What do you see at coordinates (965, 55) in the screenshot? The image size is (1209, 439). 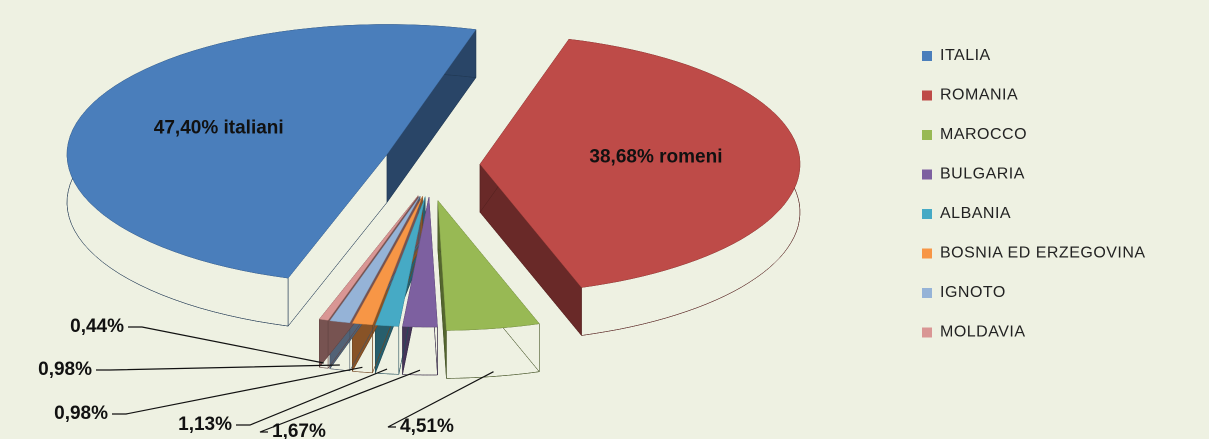 I see `legend-label: ITALIA` at bounding box center [965, 55].